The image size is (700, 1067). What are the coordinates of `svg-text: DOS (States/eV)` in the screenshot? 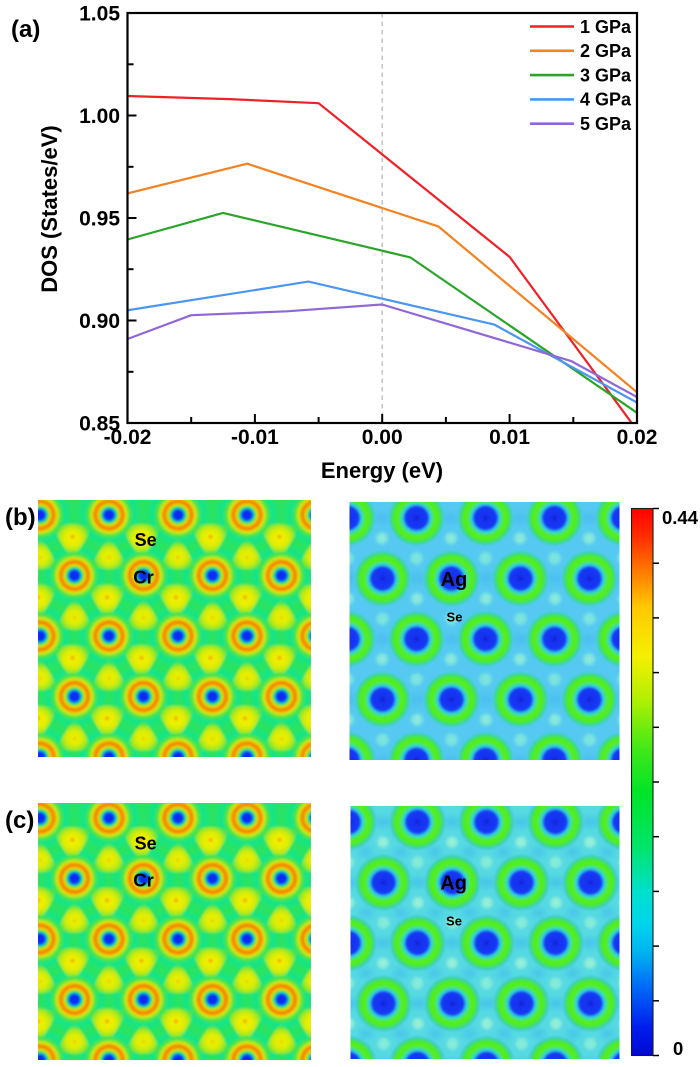 It's located at (49, 209).